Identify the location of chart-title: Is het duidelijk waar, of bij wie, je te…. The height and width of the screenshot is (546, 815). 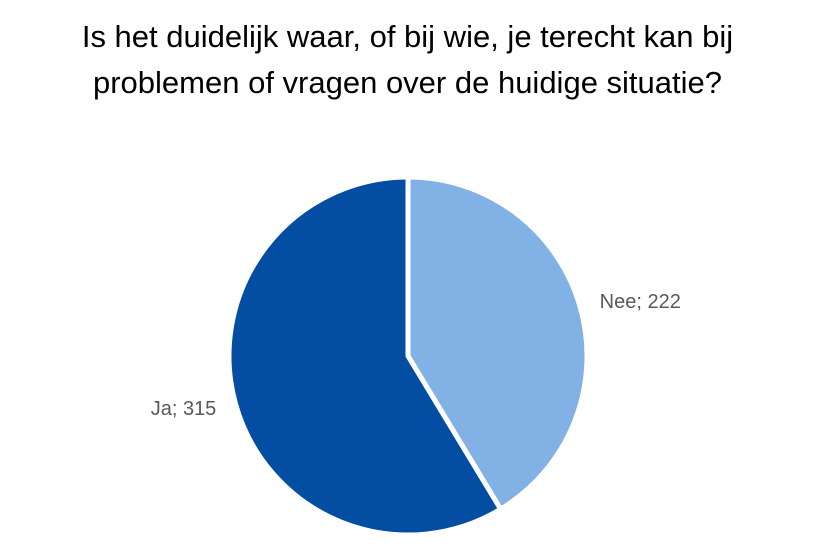
(407, 59).